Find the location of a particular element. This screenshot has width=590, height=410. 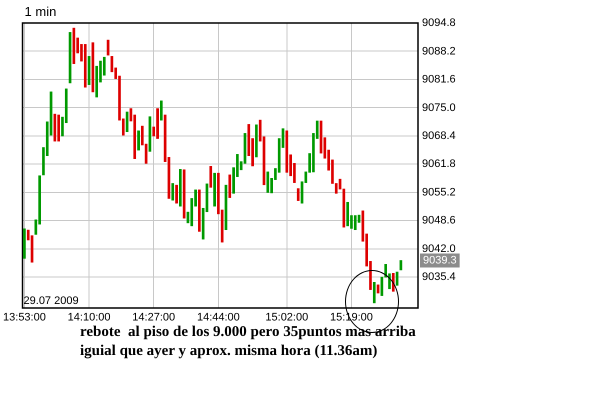

annotation: 9039.3 is located at coordinates (440, 260).